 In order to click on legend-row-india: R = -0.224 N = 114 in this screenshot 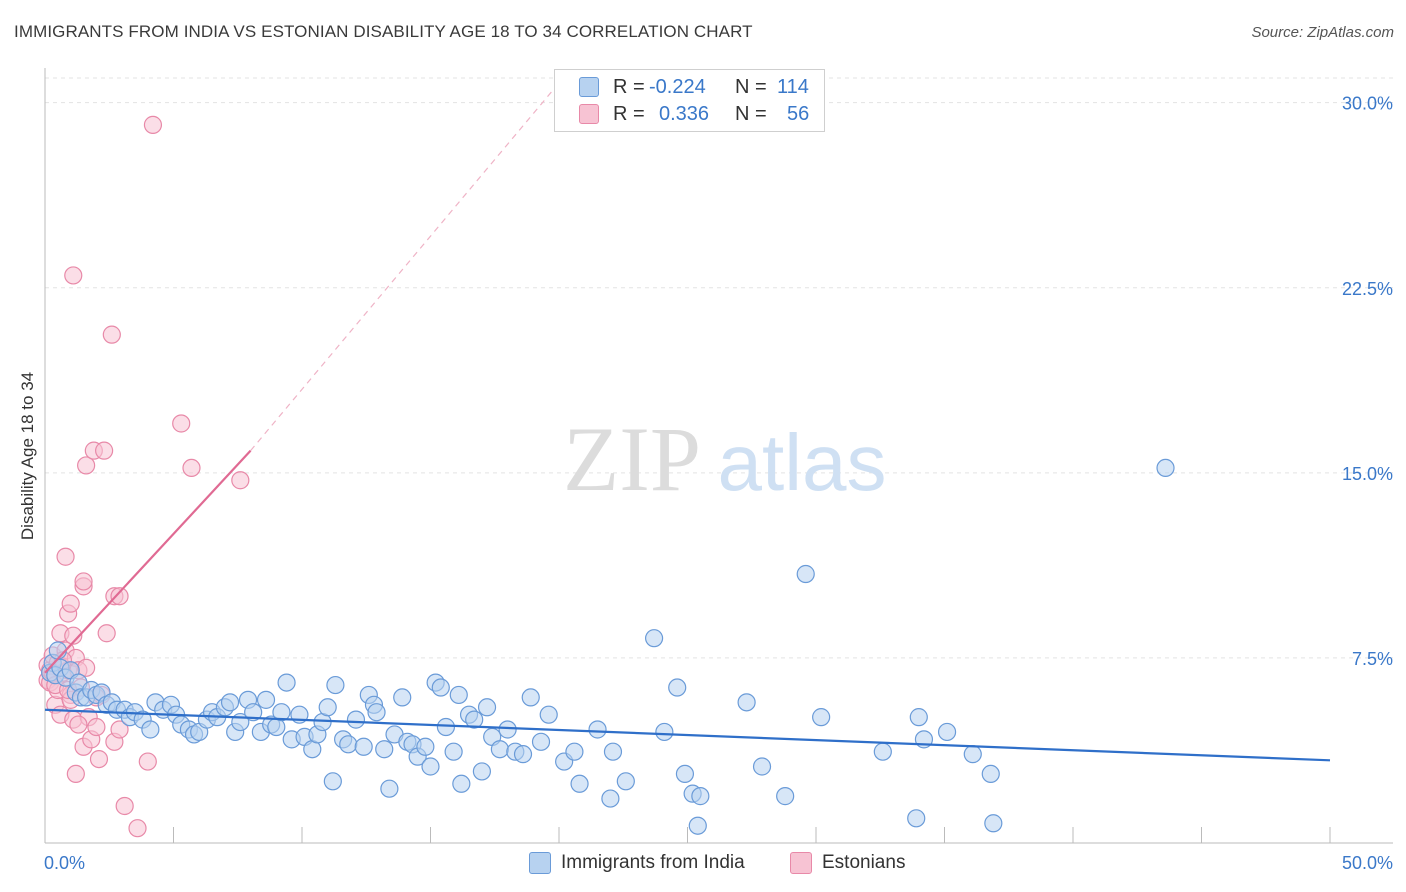, I will do `click(694, 87)`.